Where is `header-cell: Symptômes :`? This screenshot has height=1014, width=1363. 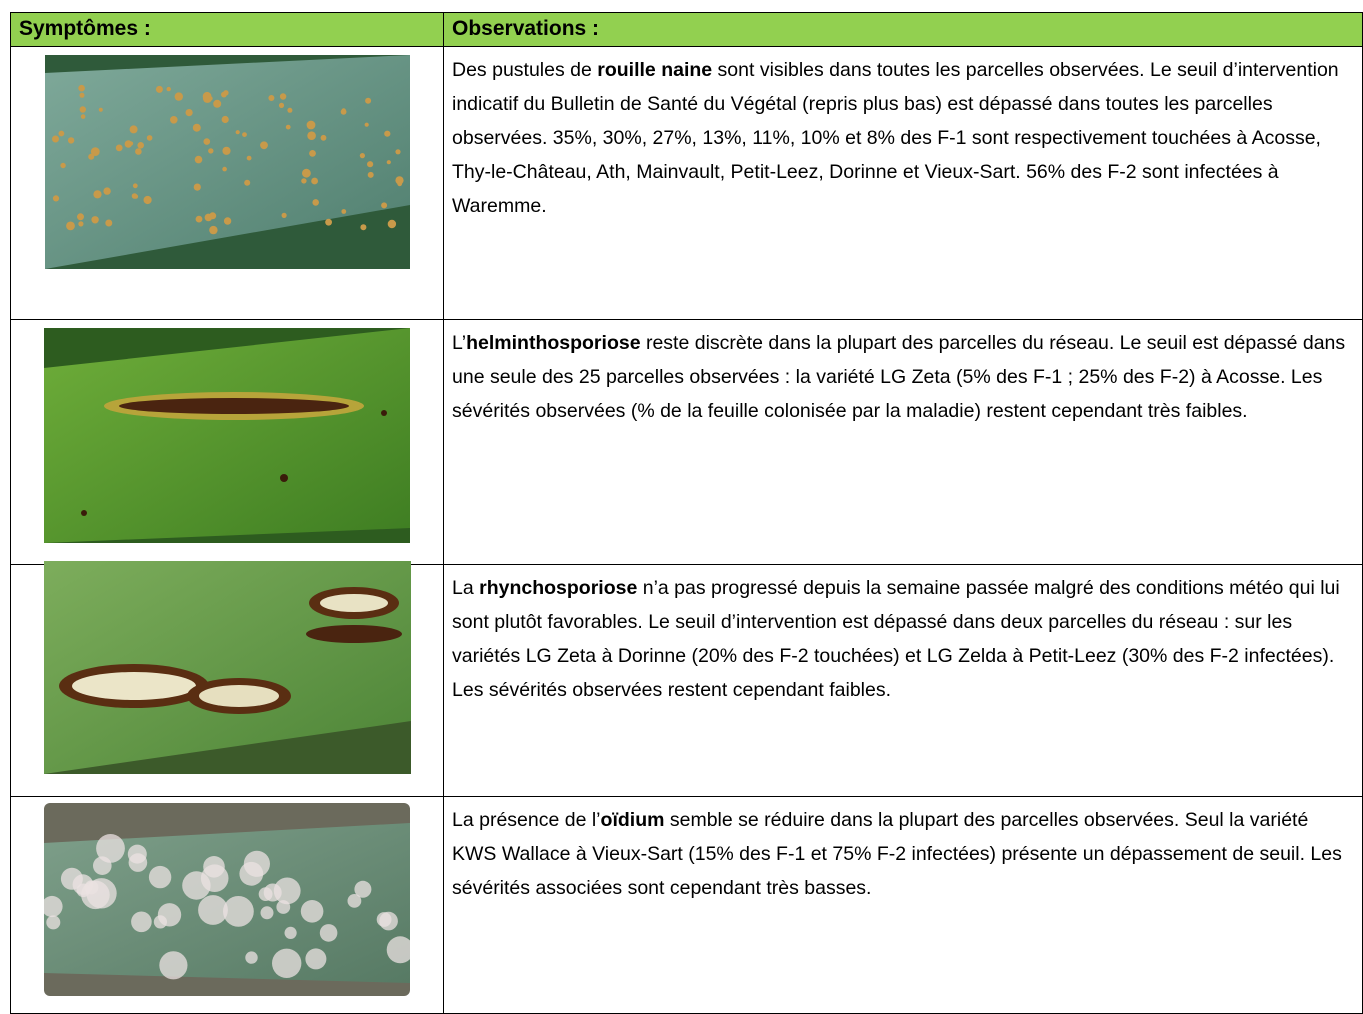 header-cell: Symptômes : is located at coordinates (227, 29).